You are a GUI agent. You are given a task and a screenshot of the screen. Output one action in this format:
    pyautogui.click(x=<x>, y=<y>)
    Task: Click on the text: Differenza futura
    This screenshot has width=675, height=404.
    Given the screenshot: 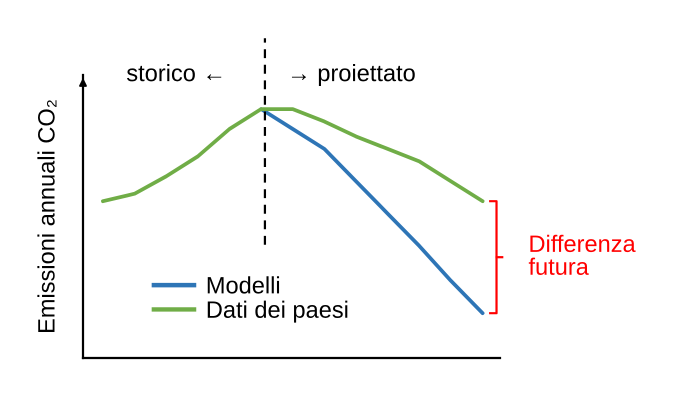 What is the action you would take?
    pyautogui.click(x=582, y=254)
    